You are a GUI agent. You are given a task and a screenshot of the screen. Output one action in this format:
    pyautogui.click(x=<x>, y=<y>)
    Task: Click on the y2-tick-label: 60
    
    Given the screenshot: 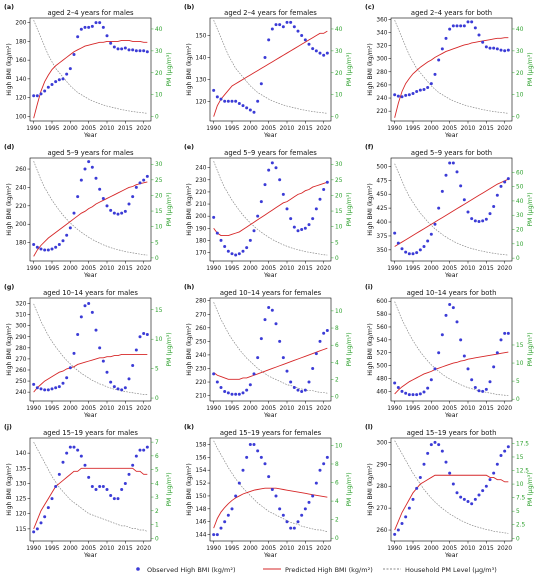 What is the action you would take?
    pyautogui.click(x=520, y=173)
    